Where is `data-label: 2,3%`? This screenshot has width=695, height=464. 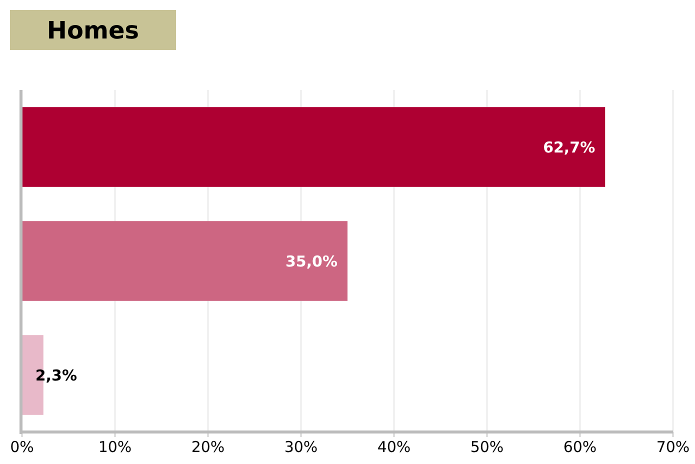
data-label: 2,3% is located at coordinates (56, 375).